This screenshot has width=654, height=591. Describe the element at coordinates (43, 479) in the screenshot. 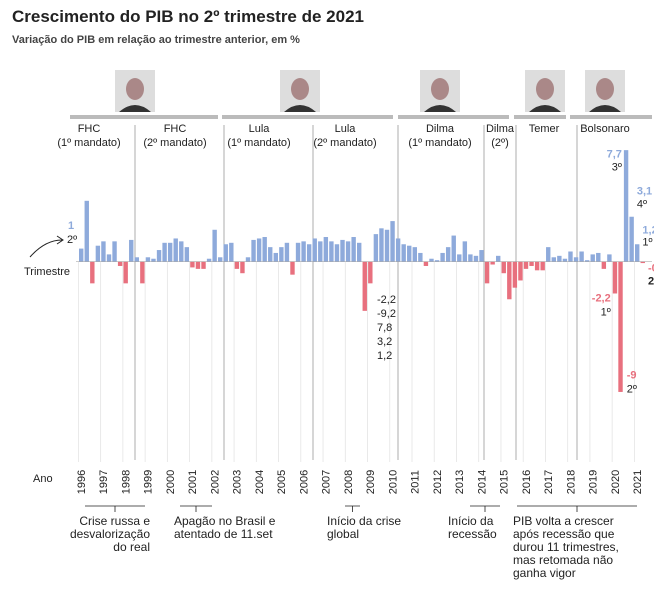

I see `year-axis-label: Ano` at that location.